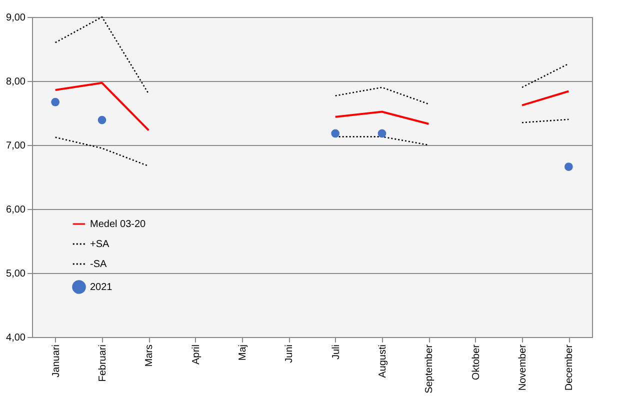 This screenshot has height=405, width=635. What do you see at coordinates (336, 352) in the screenshot?
I see `x-tick-label: Juli` at bounding box center [336, 352].